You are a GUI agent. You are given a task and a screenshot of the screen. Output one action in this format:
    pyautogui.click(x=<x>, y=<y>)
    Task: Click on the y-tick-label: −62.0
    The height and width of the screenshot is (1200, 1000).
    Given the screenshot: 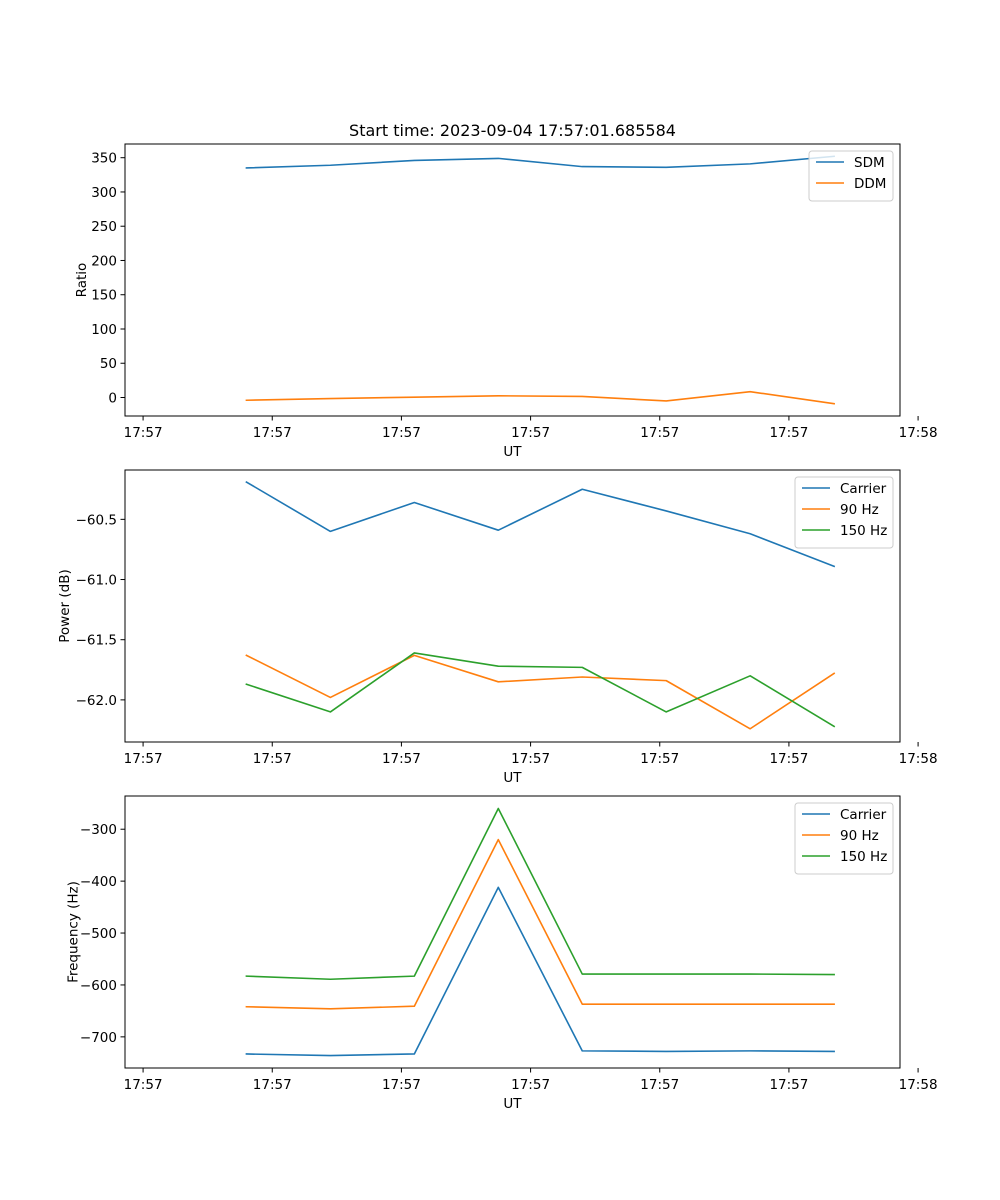 What is the action you would take?
    pyautogui.click(x=96, y=701)
    